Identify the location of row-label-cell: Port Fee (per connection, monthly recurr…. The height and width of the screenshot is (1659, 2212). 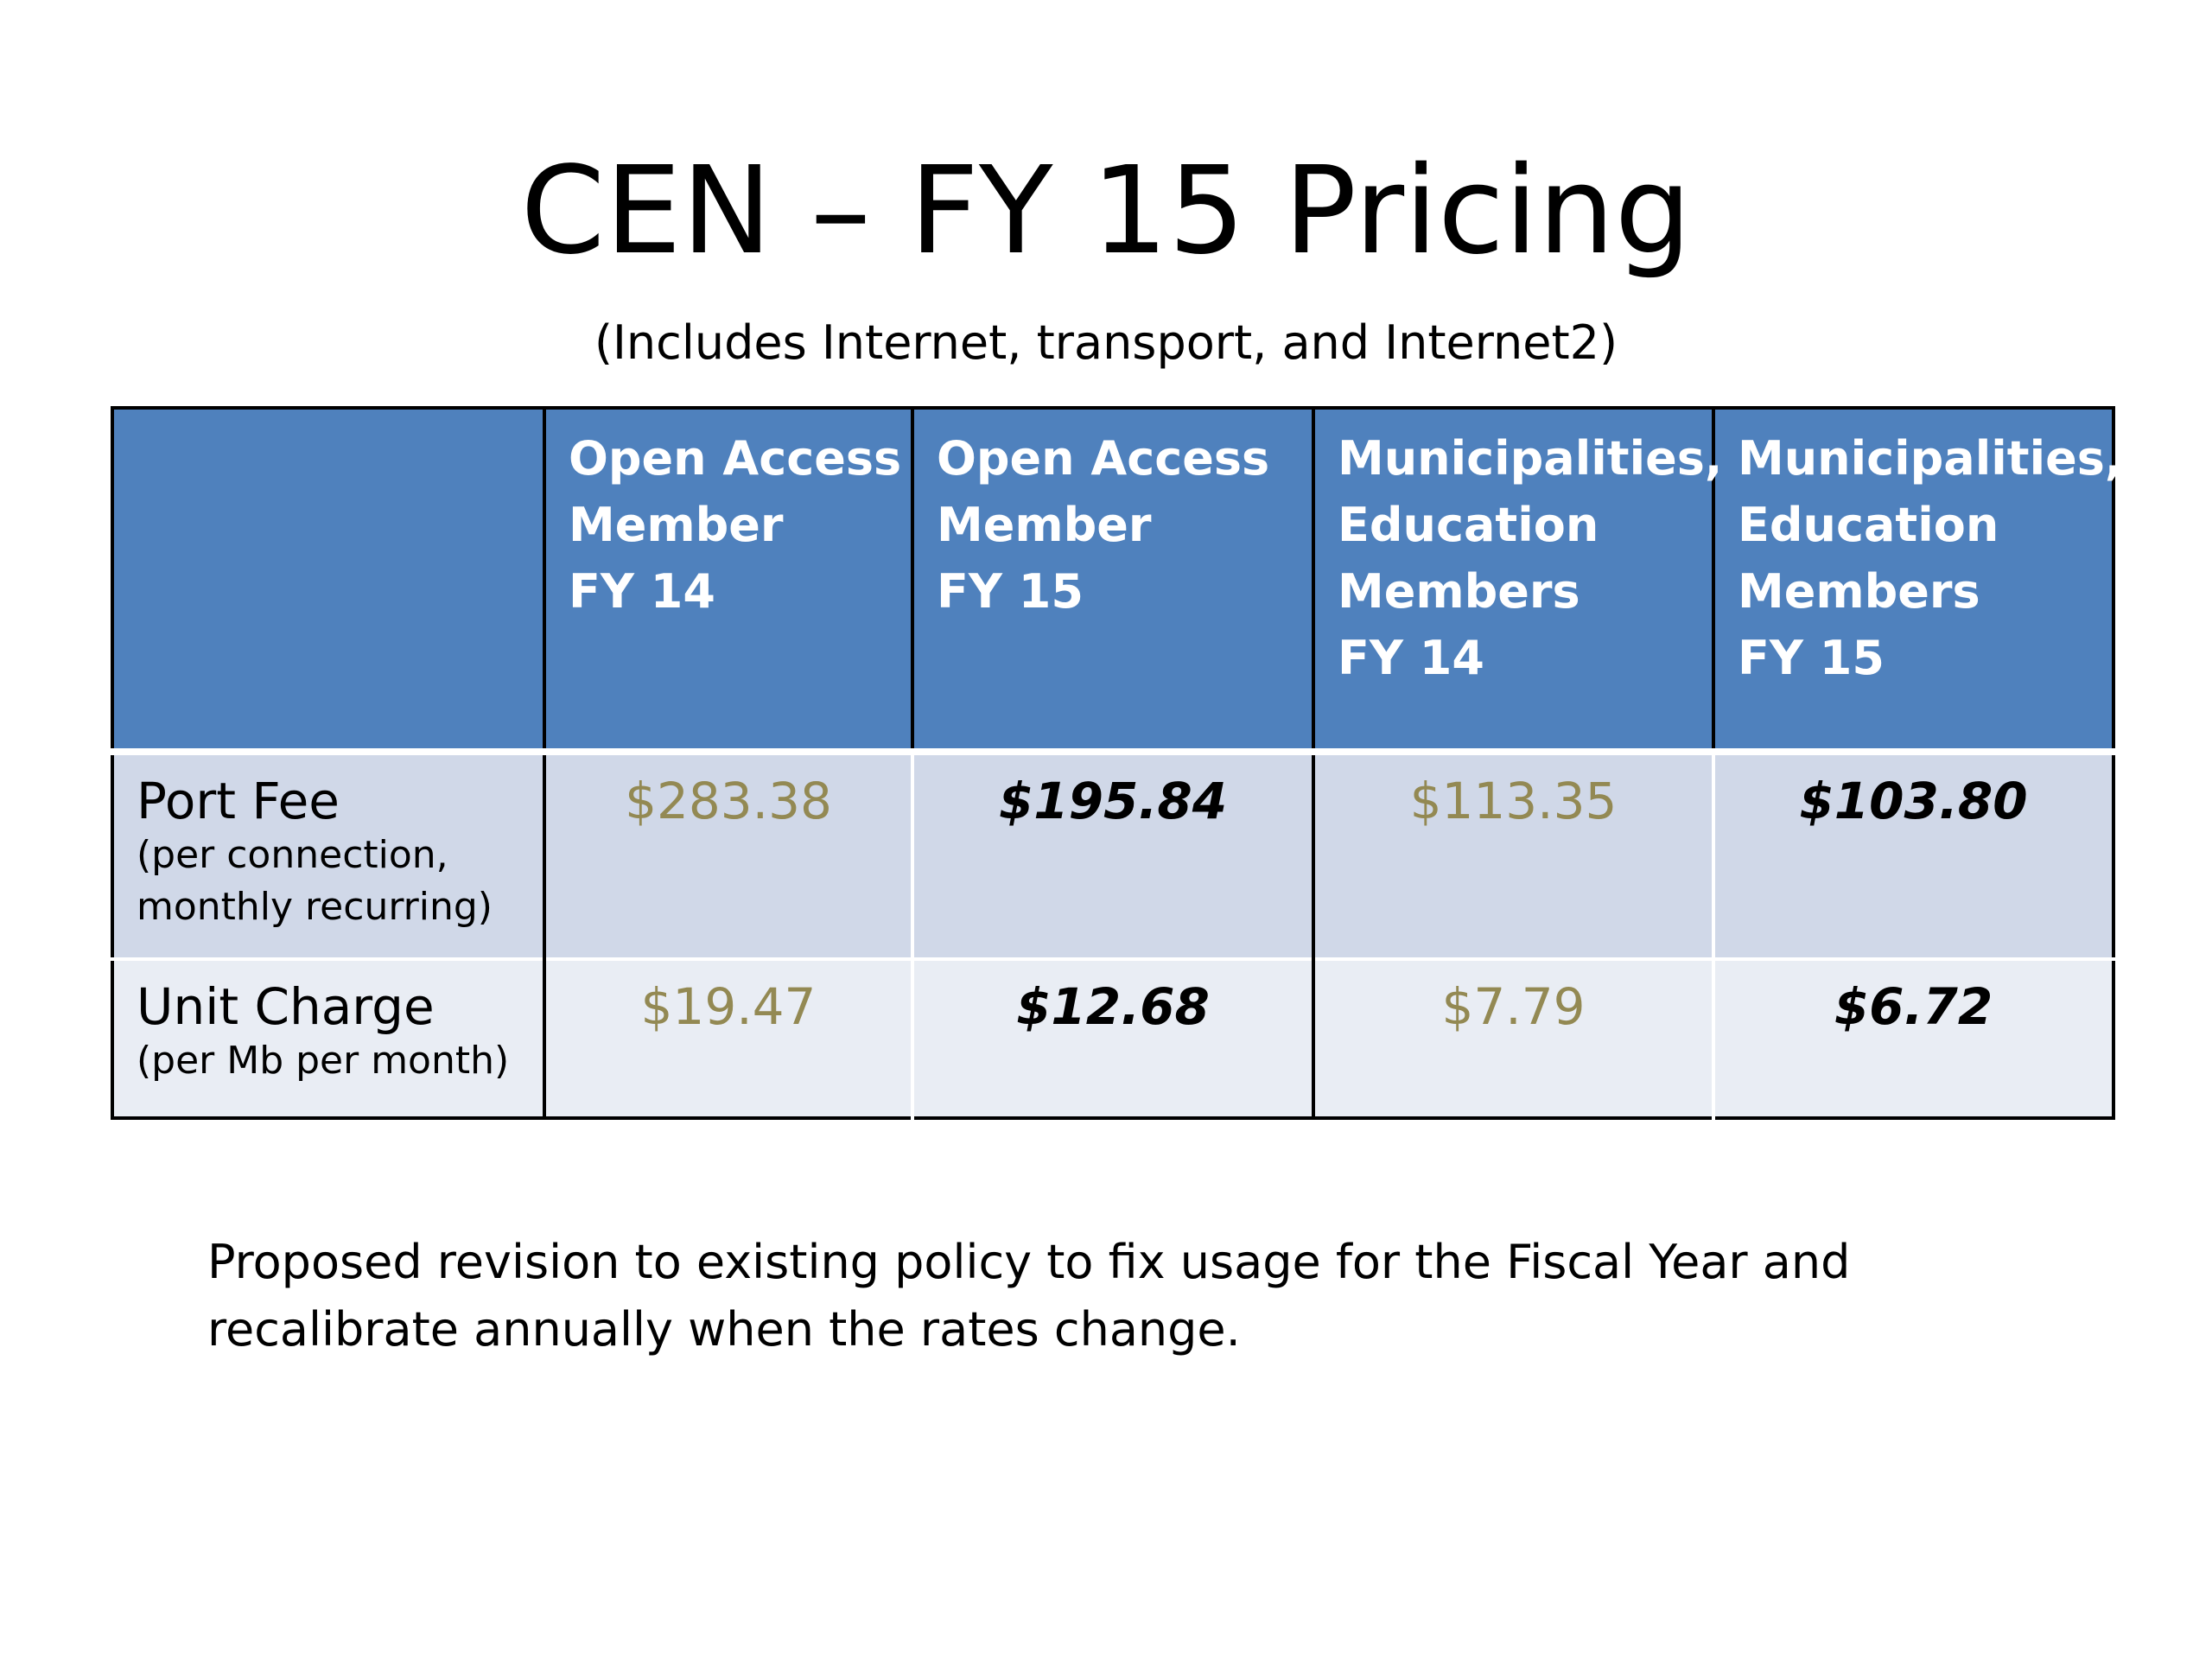
(328, 855).